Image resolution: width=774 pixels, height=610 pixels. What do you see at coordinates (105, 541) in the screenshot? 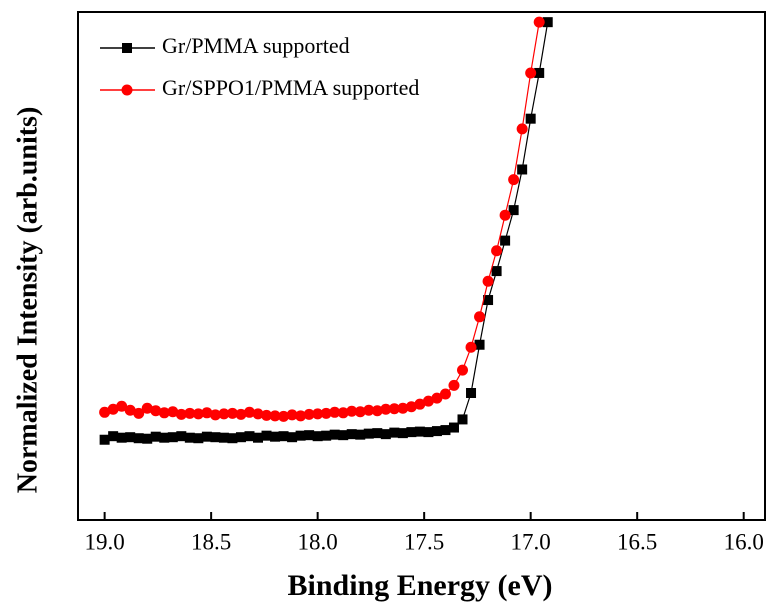
I see `x-tick-label: 19.0` at bounding box center [105, 541].